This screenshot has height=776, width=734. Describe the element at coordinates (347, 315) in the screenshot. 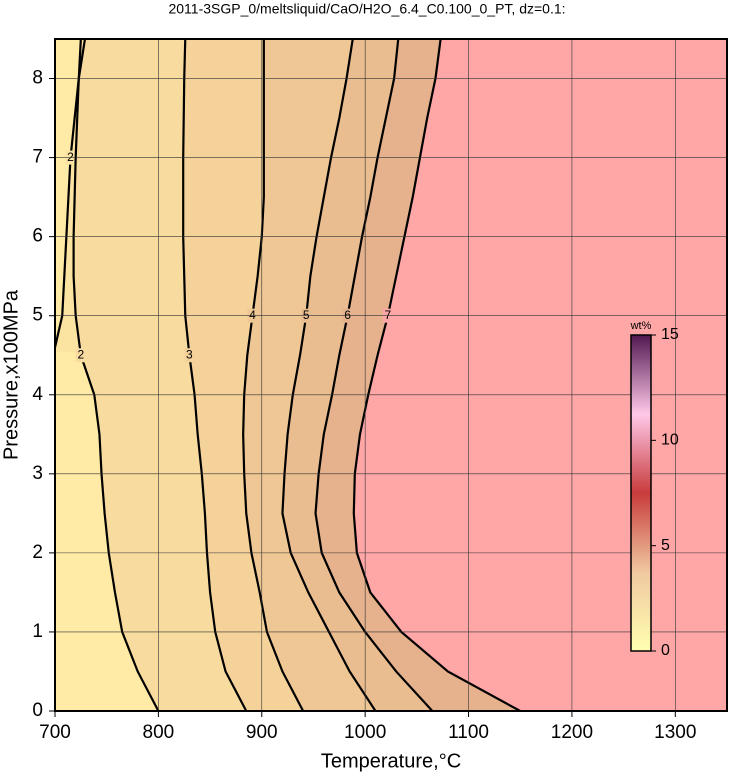

I see `contour-label: 6` at that location.